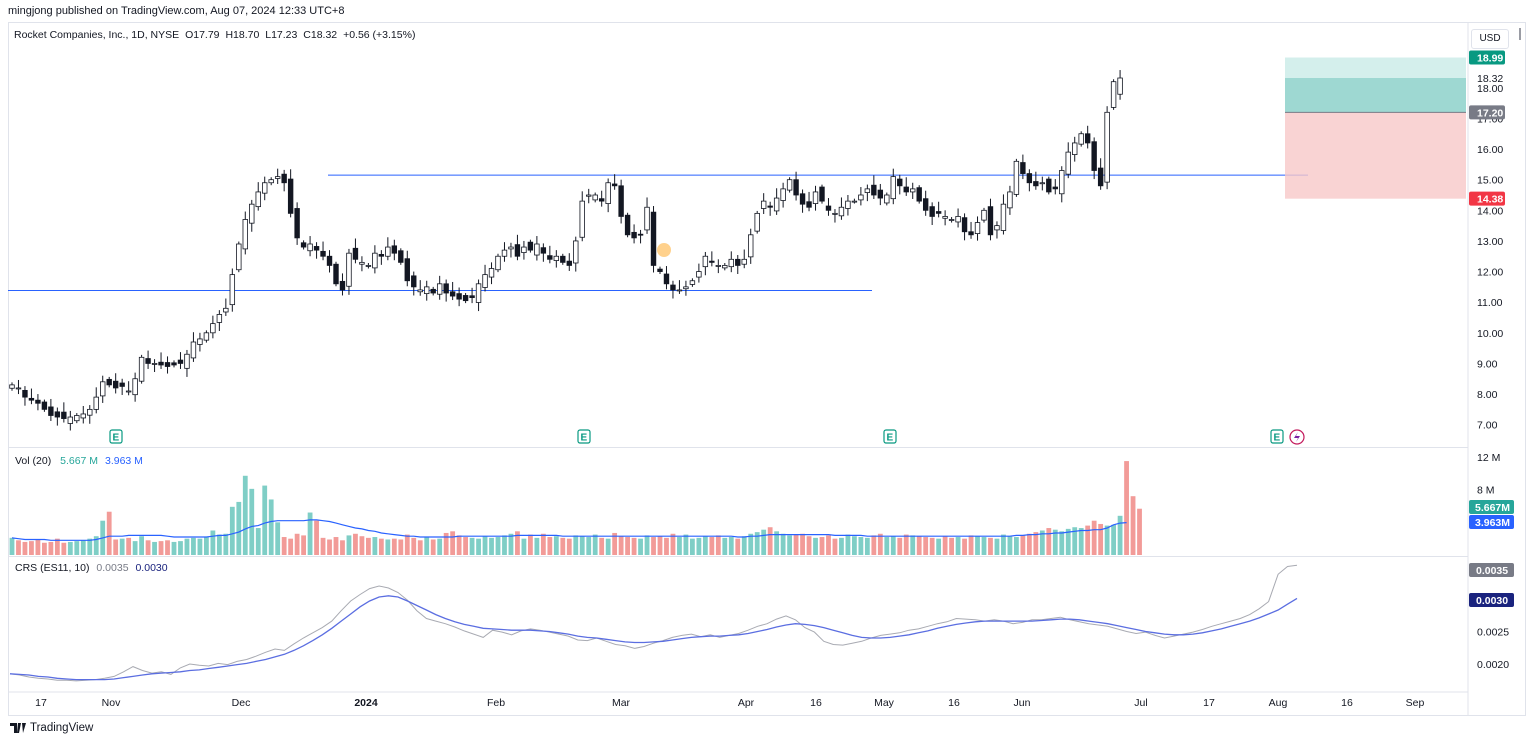  Describe the element at coordinates (1490, 39) in the screenshot. I see `currency-button: USD` at that location.